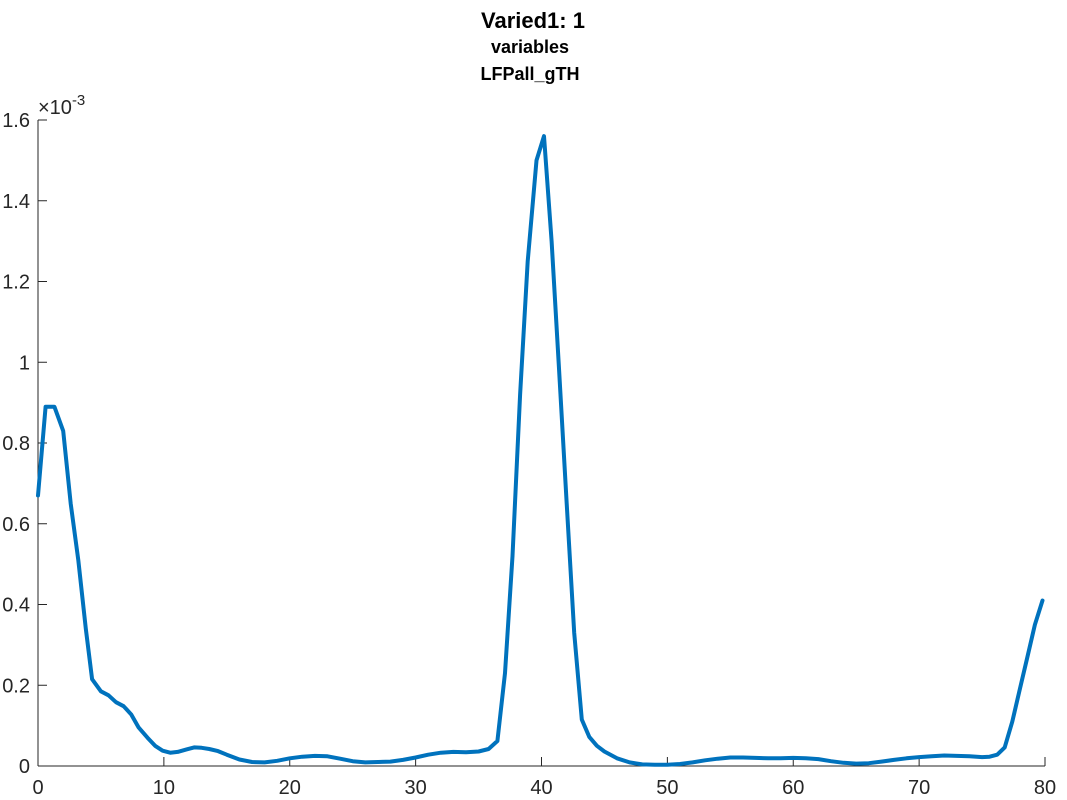 The height and width of the screenshot is (800, 1067). What do you see at coordinates (533, 20) in the screenshot?
I see `chart-title: Varied1: 1` at bounding box center [533, 20].